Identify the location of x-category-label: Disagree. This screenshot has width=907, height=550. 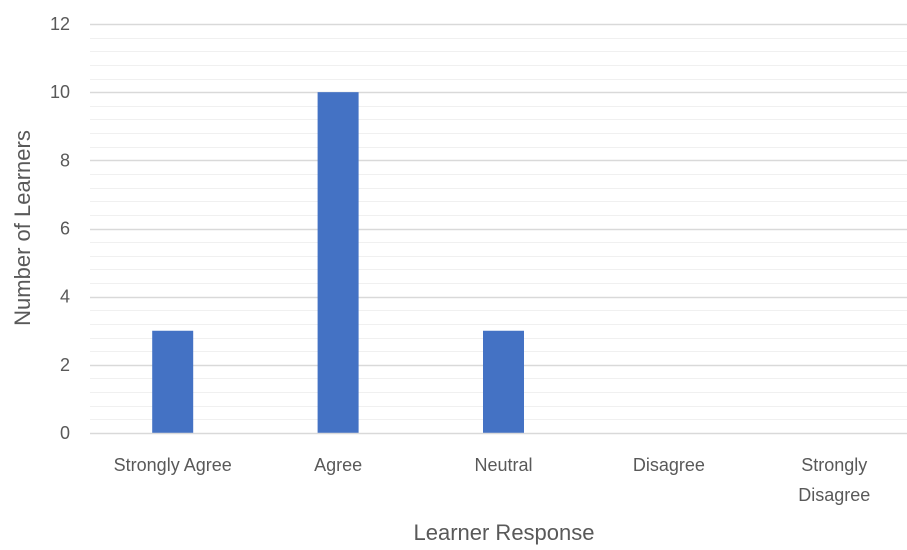
(669, 465).